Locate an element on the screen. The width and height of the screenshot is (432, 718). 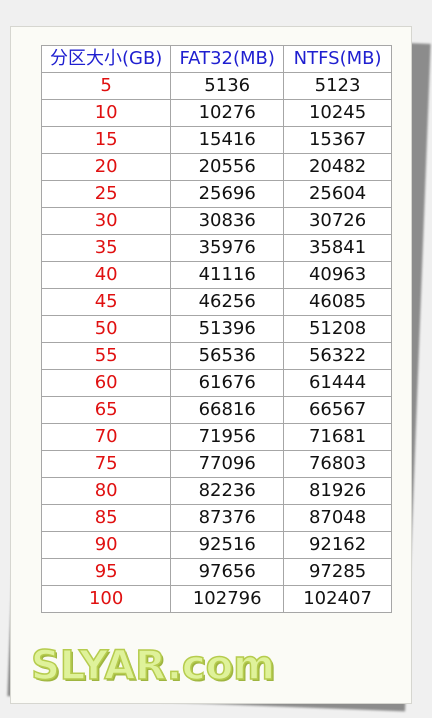
cell-fat32: 10276 is located at coordinates (227, 113).